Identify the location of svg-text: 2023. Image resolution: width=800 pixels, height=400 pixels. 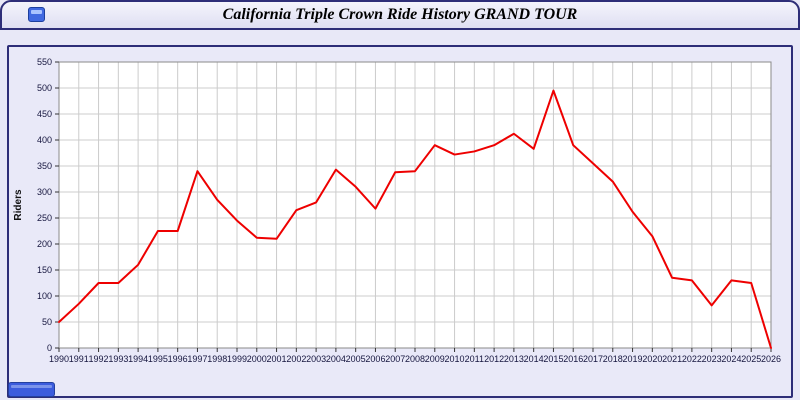
(712, 359).